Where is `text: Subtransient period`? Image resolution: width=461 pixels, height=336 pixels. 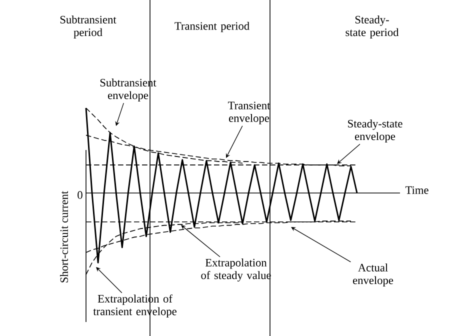 text: Subtransient period is located at coordinates (88, 27).